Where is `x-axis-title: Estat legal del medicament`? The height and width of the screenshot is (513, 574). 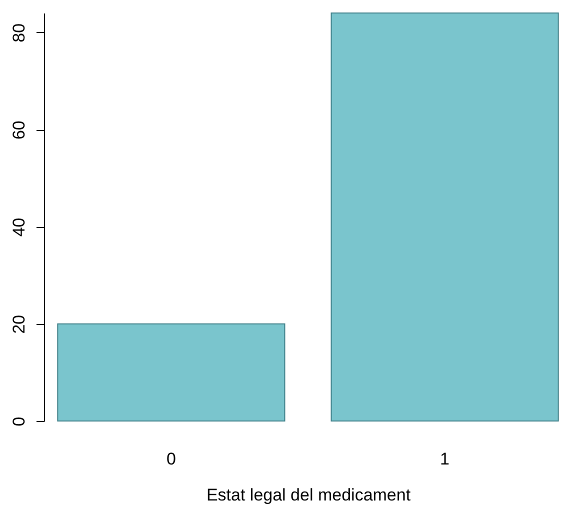 x-axis-title: Estat legal del medicament is located at coordinates (308, 495).